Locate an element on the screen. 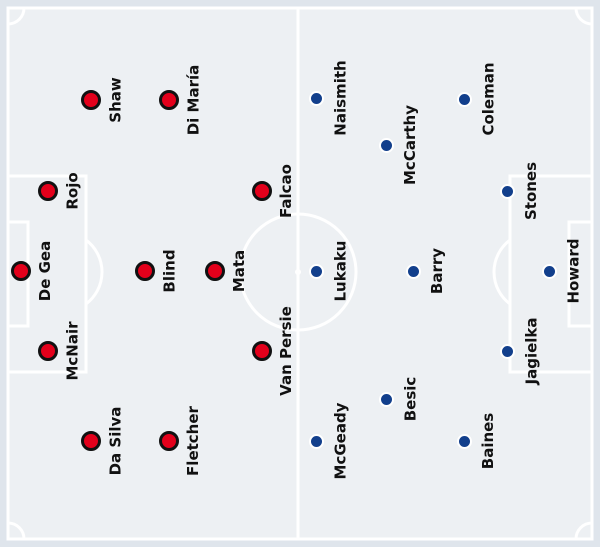 The image size is (600, 547). right-goal-area is located at coordinates (580, 274).